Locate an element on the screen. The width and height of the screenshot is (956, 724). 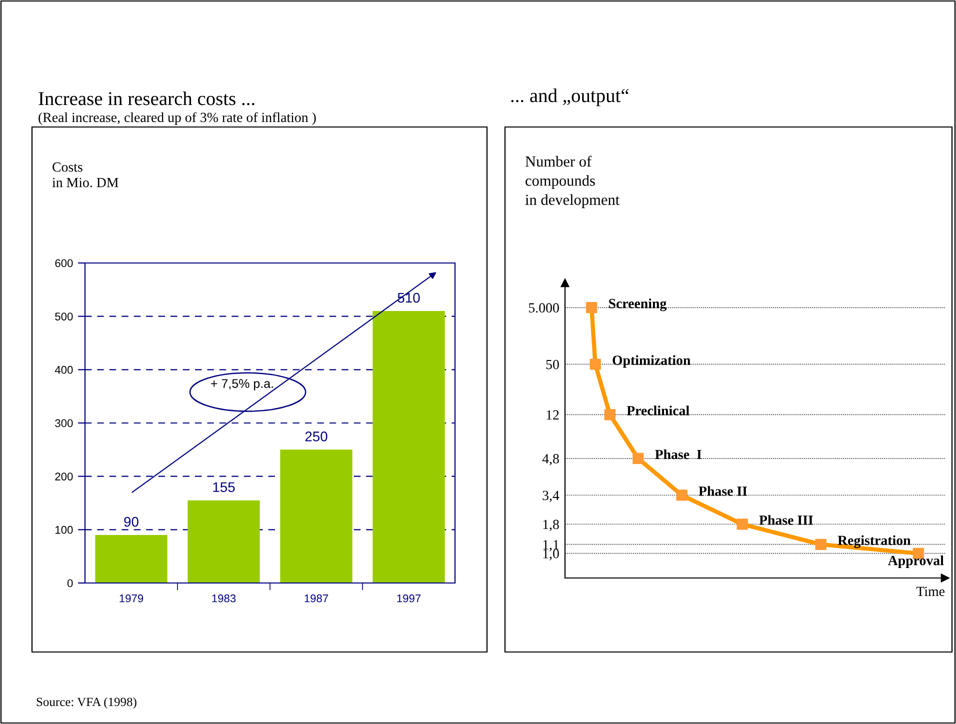
x-tick-label: 1979 is located at coordinates (132, 598).